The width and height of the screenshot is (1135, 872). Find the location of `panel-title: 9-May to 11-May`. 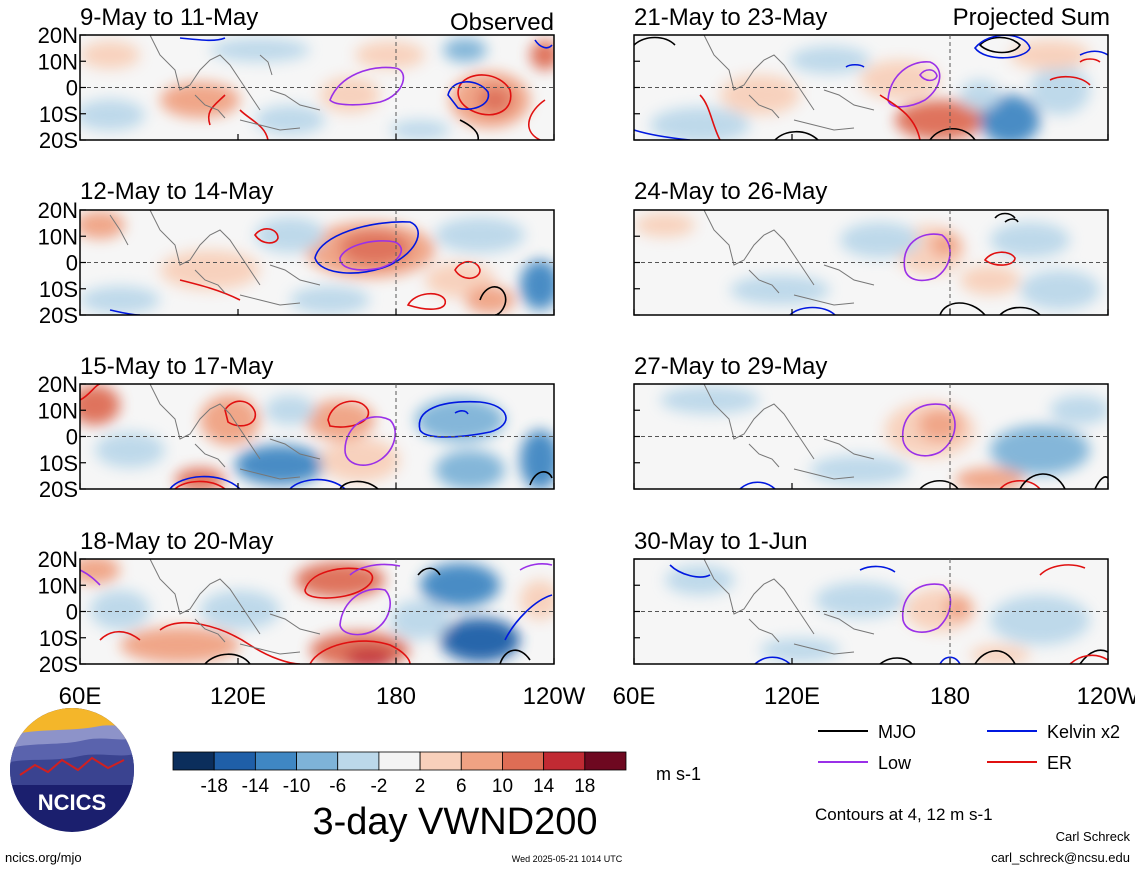

panel-title: 9-May to 11-May is located at coordinates (169, 17).